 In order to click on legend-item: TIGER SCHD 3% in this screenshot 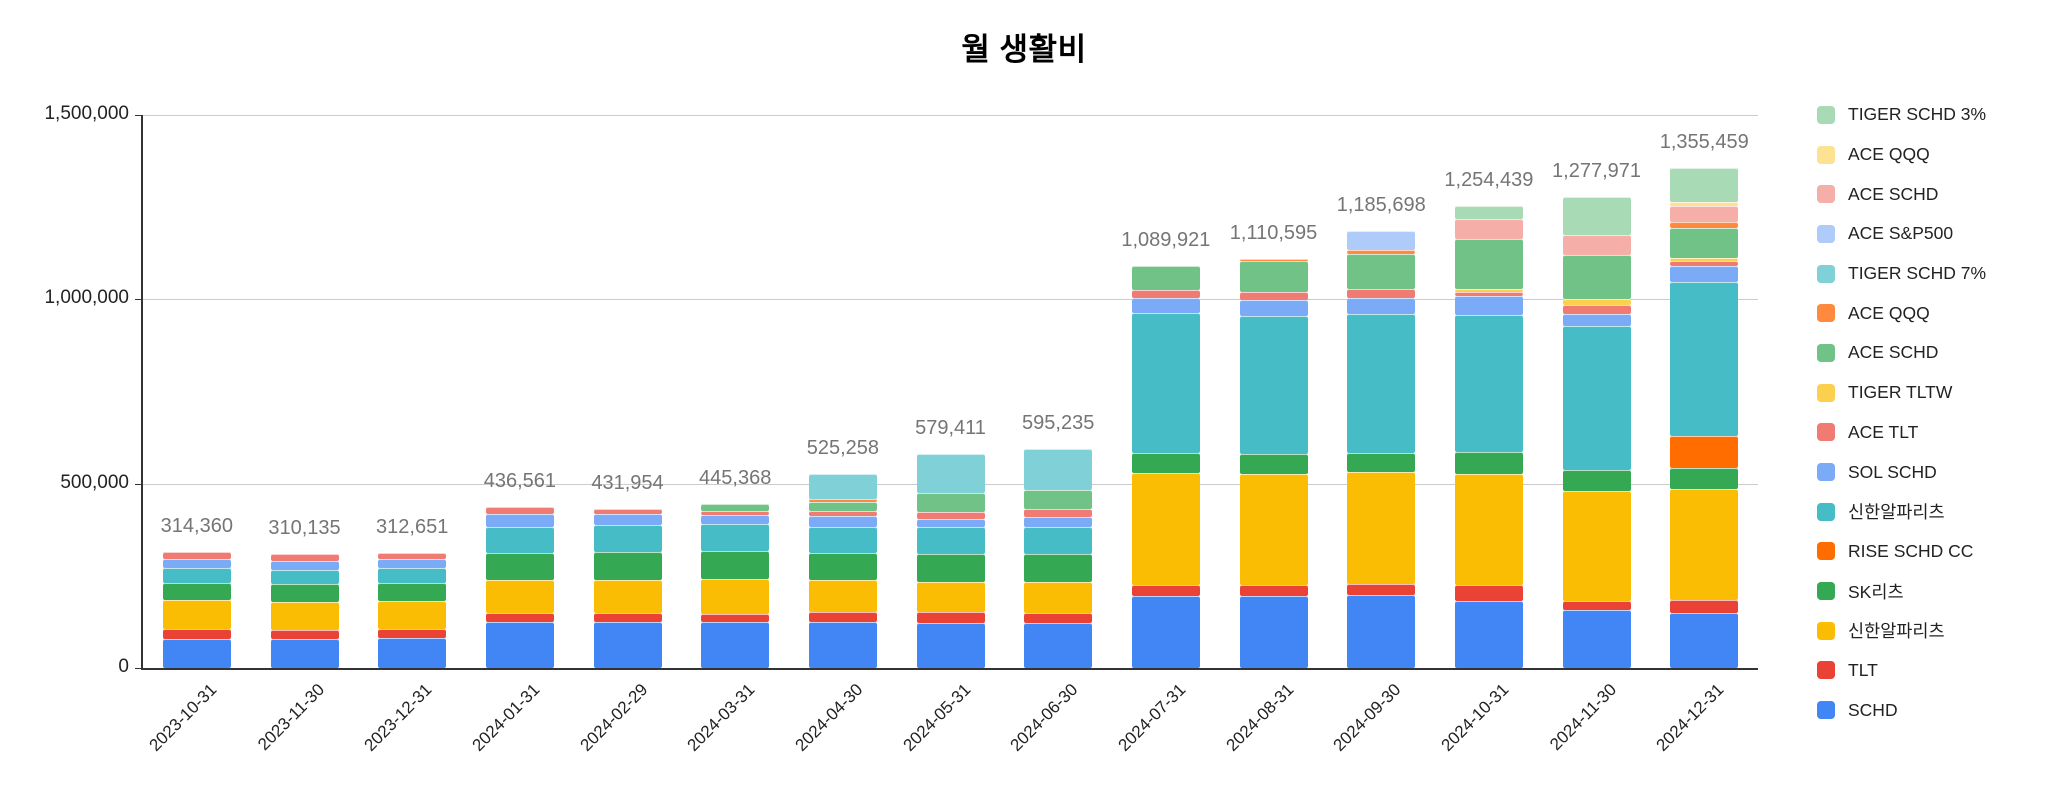, I will do `click(1901, 115)`.